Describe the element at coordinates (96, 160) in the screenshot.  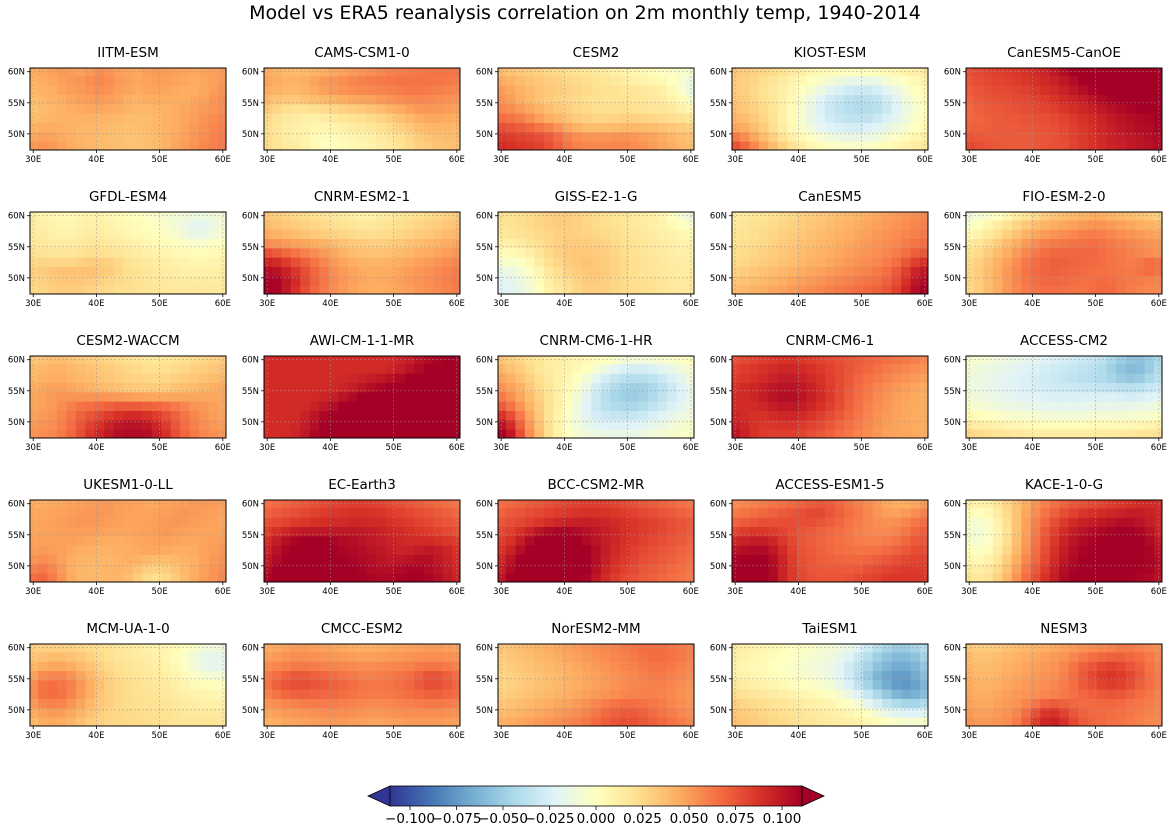
I see `x-tick-label: 40E` at that location.